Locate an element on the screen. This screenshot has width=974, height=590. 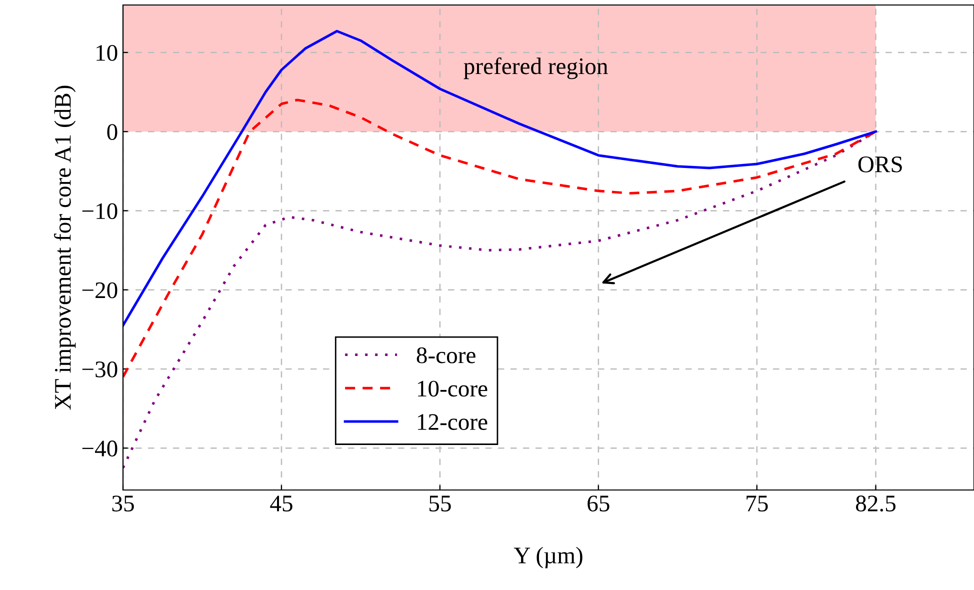
x-tick-label: 45 is located at coordinates (281, 504).